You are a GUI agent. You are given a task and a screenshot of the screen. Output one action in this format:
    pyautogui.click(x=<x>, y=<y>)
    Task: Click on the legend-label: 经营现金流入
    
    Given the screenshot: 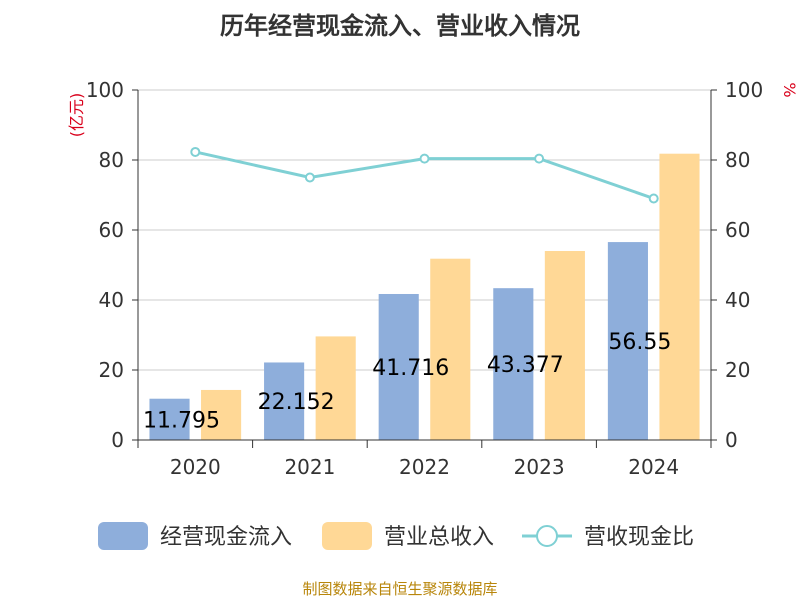 What is the action you would take?
    pyautogui.click(x=226, y=537)
    